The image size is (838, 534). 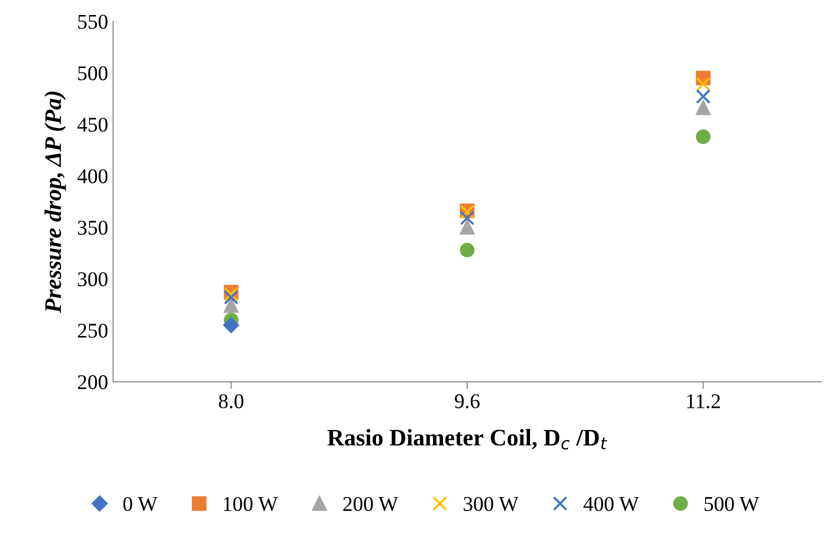 What do you see at coordinates (93, 382) in the screenshot?
I see `y-tick-label: 200` at bounding box center [93, 382].